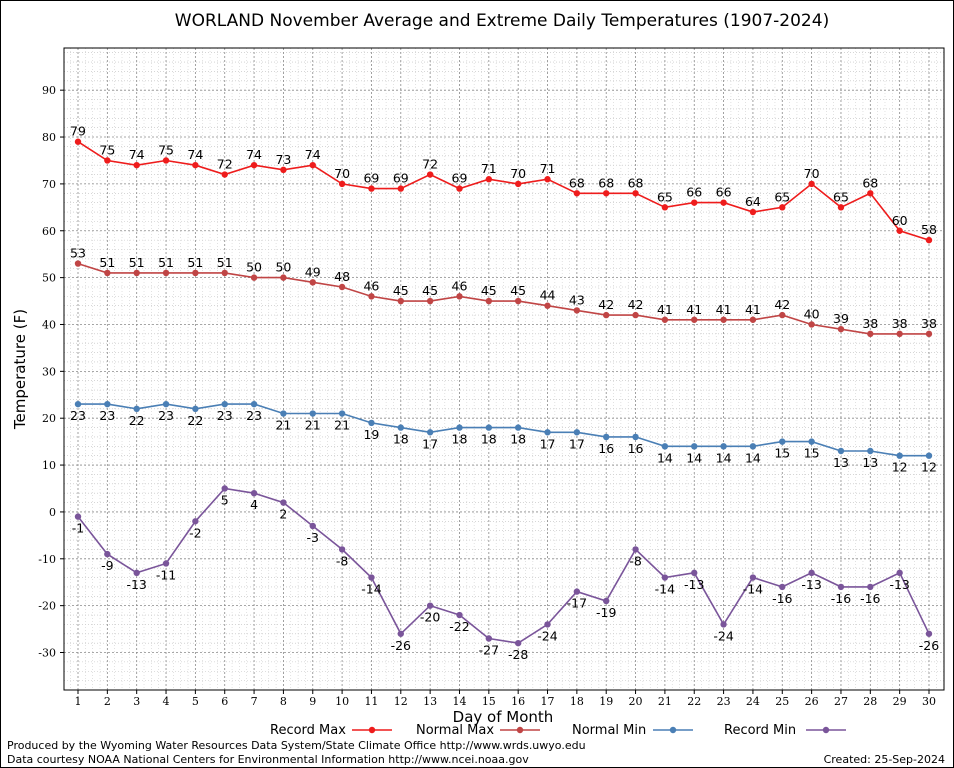 The image size is (954, 768). What do you see at coordinates (518, 439) in the screenshot?
I see `normal-min-data-label: 18` at bounding box center [518, 439].